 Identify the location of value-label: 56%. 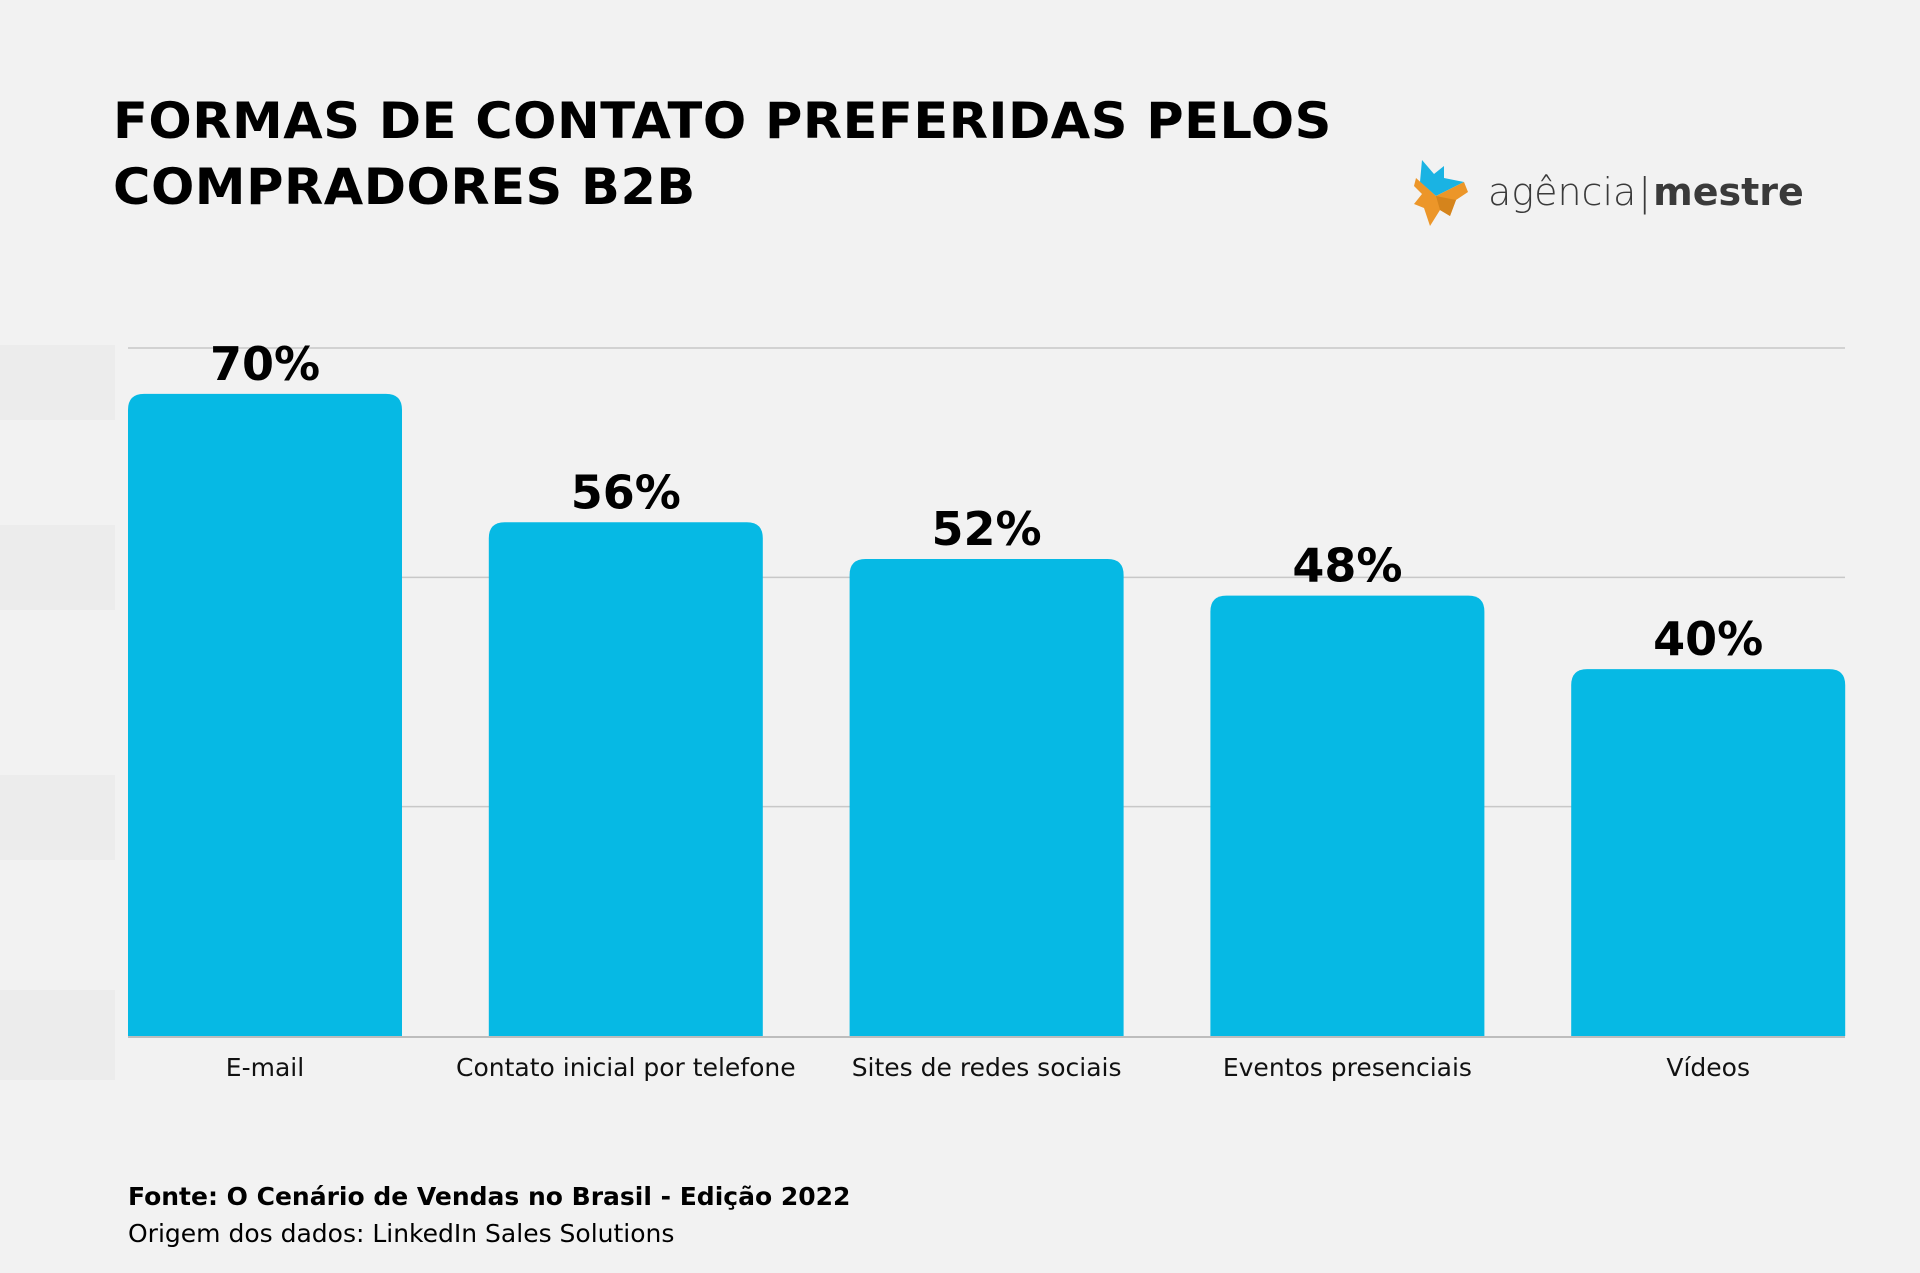
(626, 492).